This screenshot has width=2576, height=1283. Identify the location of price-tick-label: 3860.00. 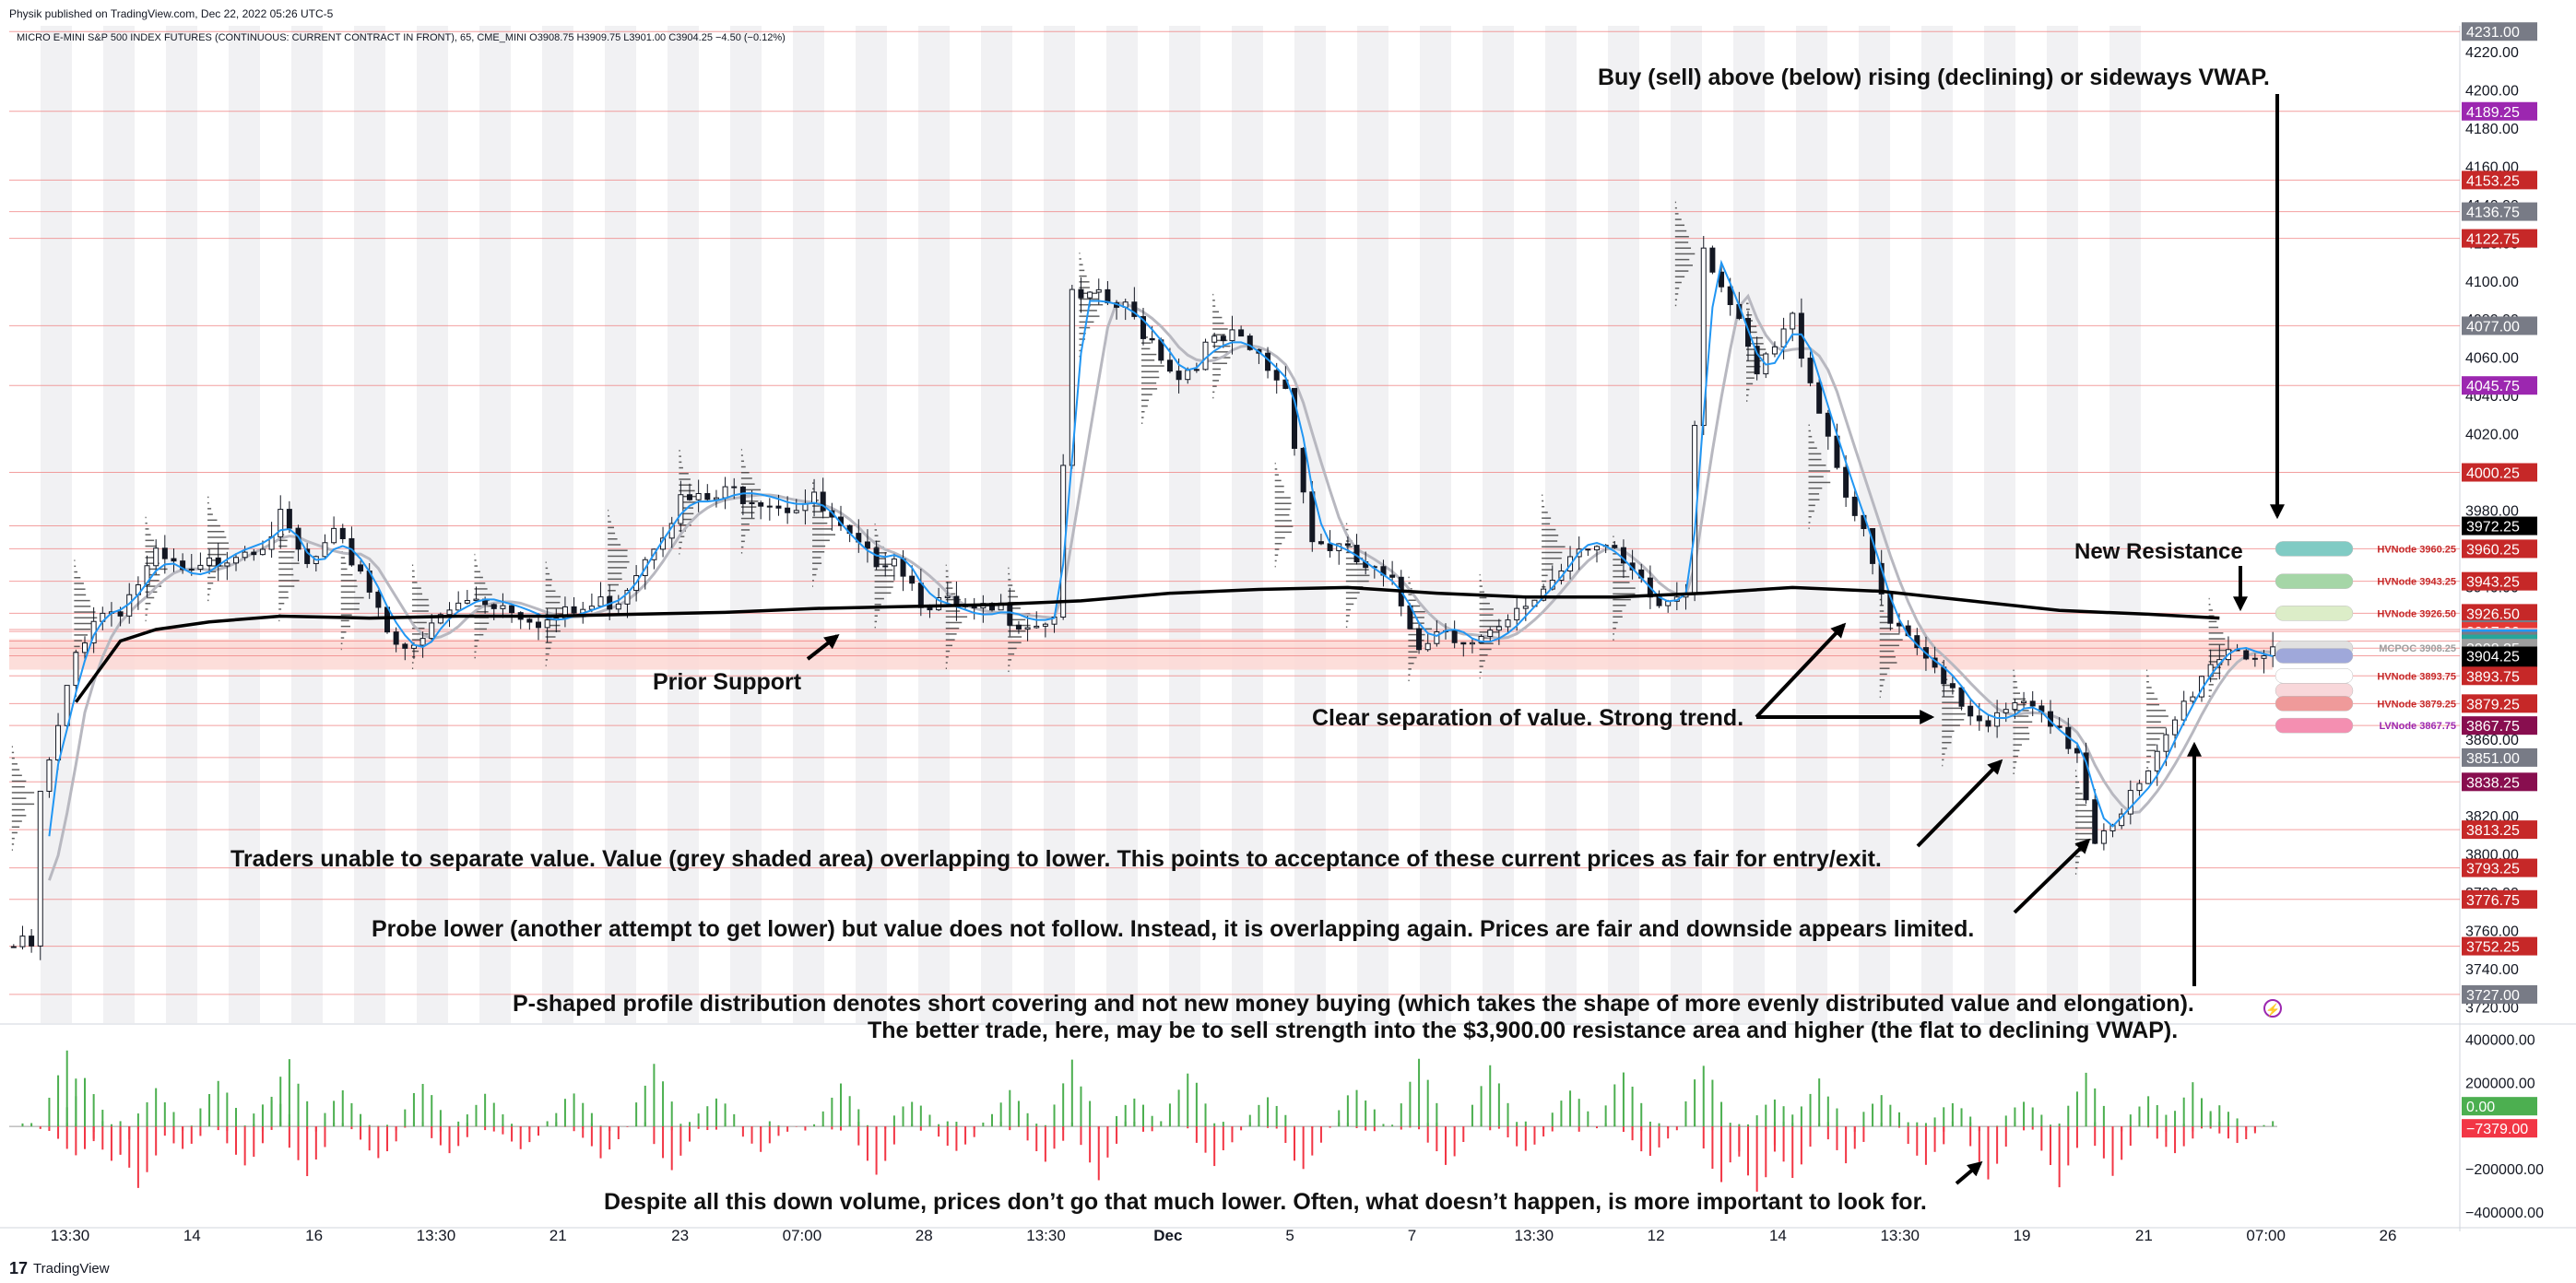
(2492, 740).